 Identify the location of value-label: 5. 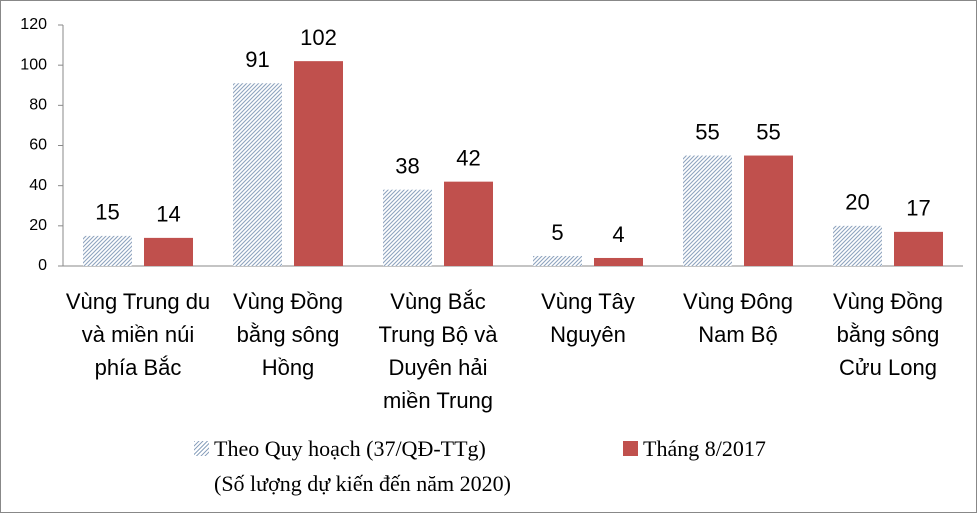
(557, 232).